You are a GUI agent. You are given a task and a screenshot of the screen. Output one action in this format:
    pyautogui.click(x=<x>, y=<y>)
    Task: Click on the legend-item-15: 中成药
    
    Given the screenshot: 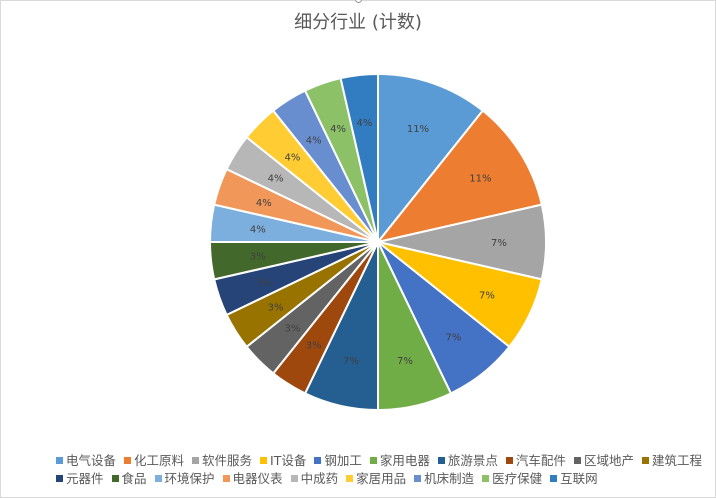 What is the action you would take?
    pyautogui.click(x=314, y=479)
    